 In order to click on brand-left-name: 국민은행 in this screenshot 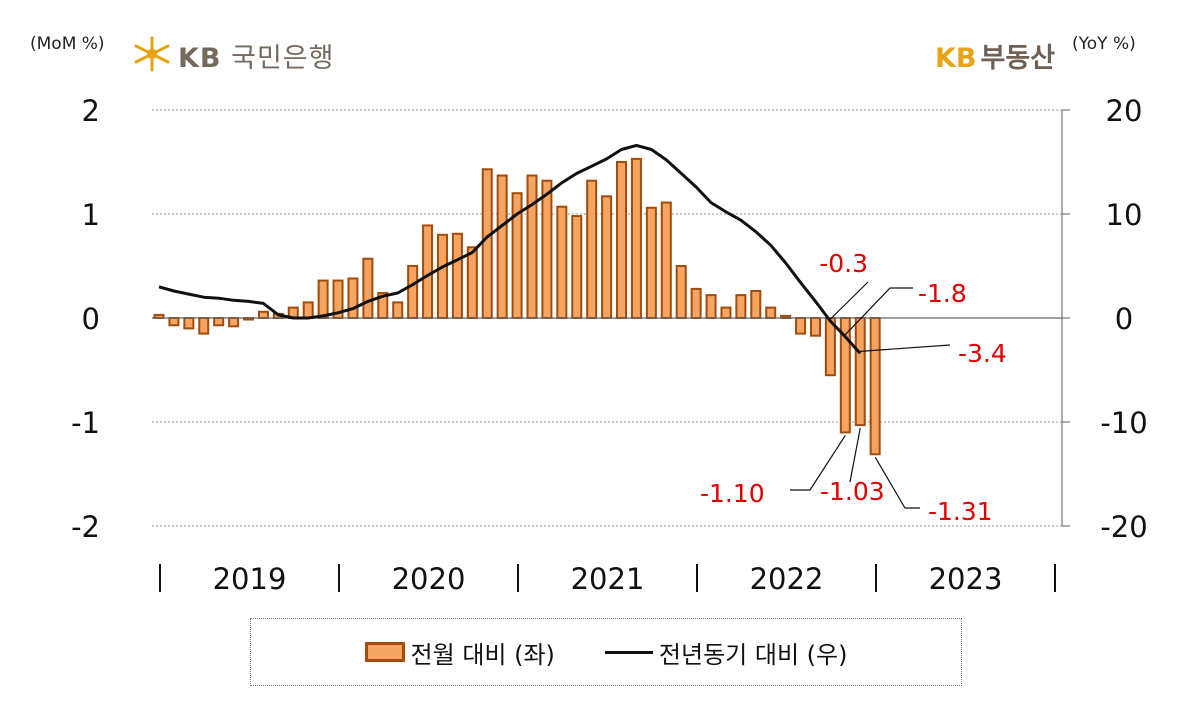, I will do `click(283, 58)`.